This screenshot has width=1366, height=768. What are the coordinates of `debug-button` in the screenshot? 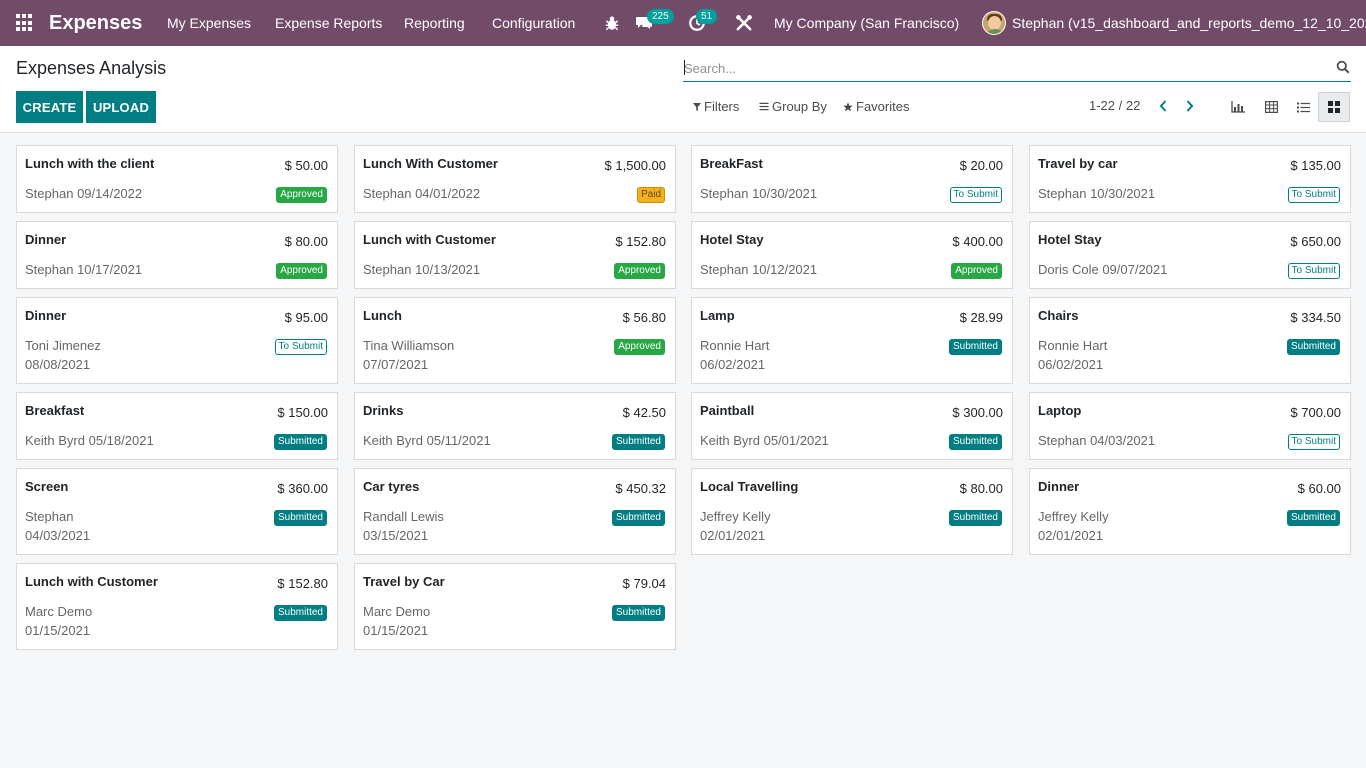 It's located at (612, 23).